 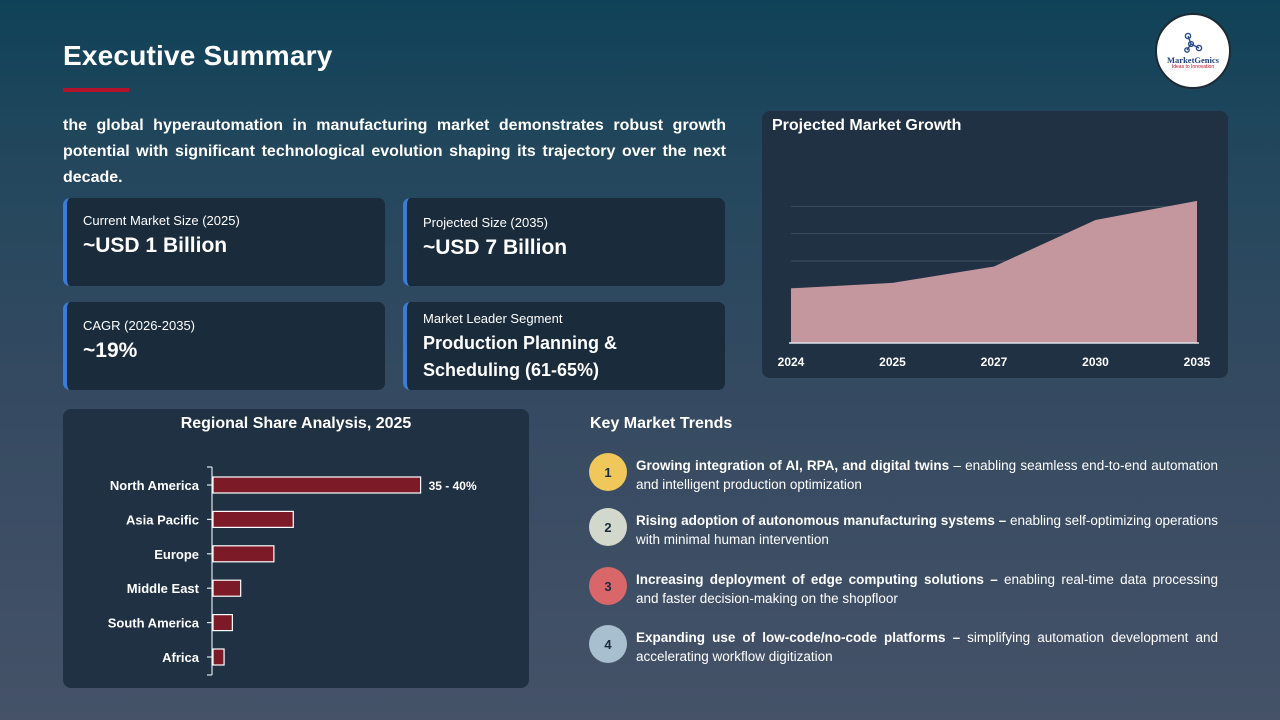 I want to click on logo-name: MarketGenics, so click(x=1193, y=59).